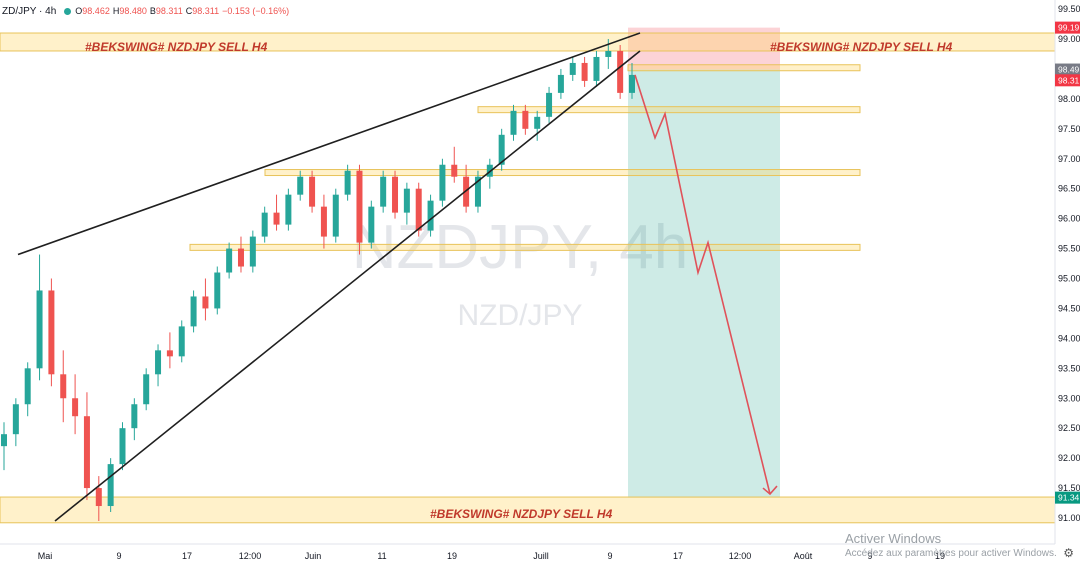 The height and width of the screenshot is (566, 1080). What do you see at coordinates (893, 538) in the screenshot?
I see `activation-title: Activer Windows` at bounding box center [893, 538].